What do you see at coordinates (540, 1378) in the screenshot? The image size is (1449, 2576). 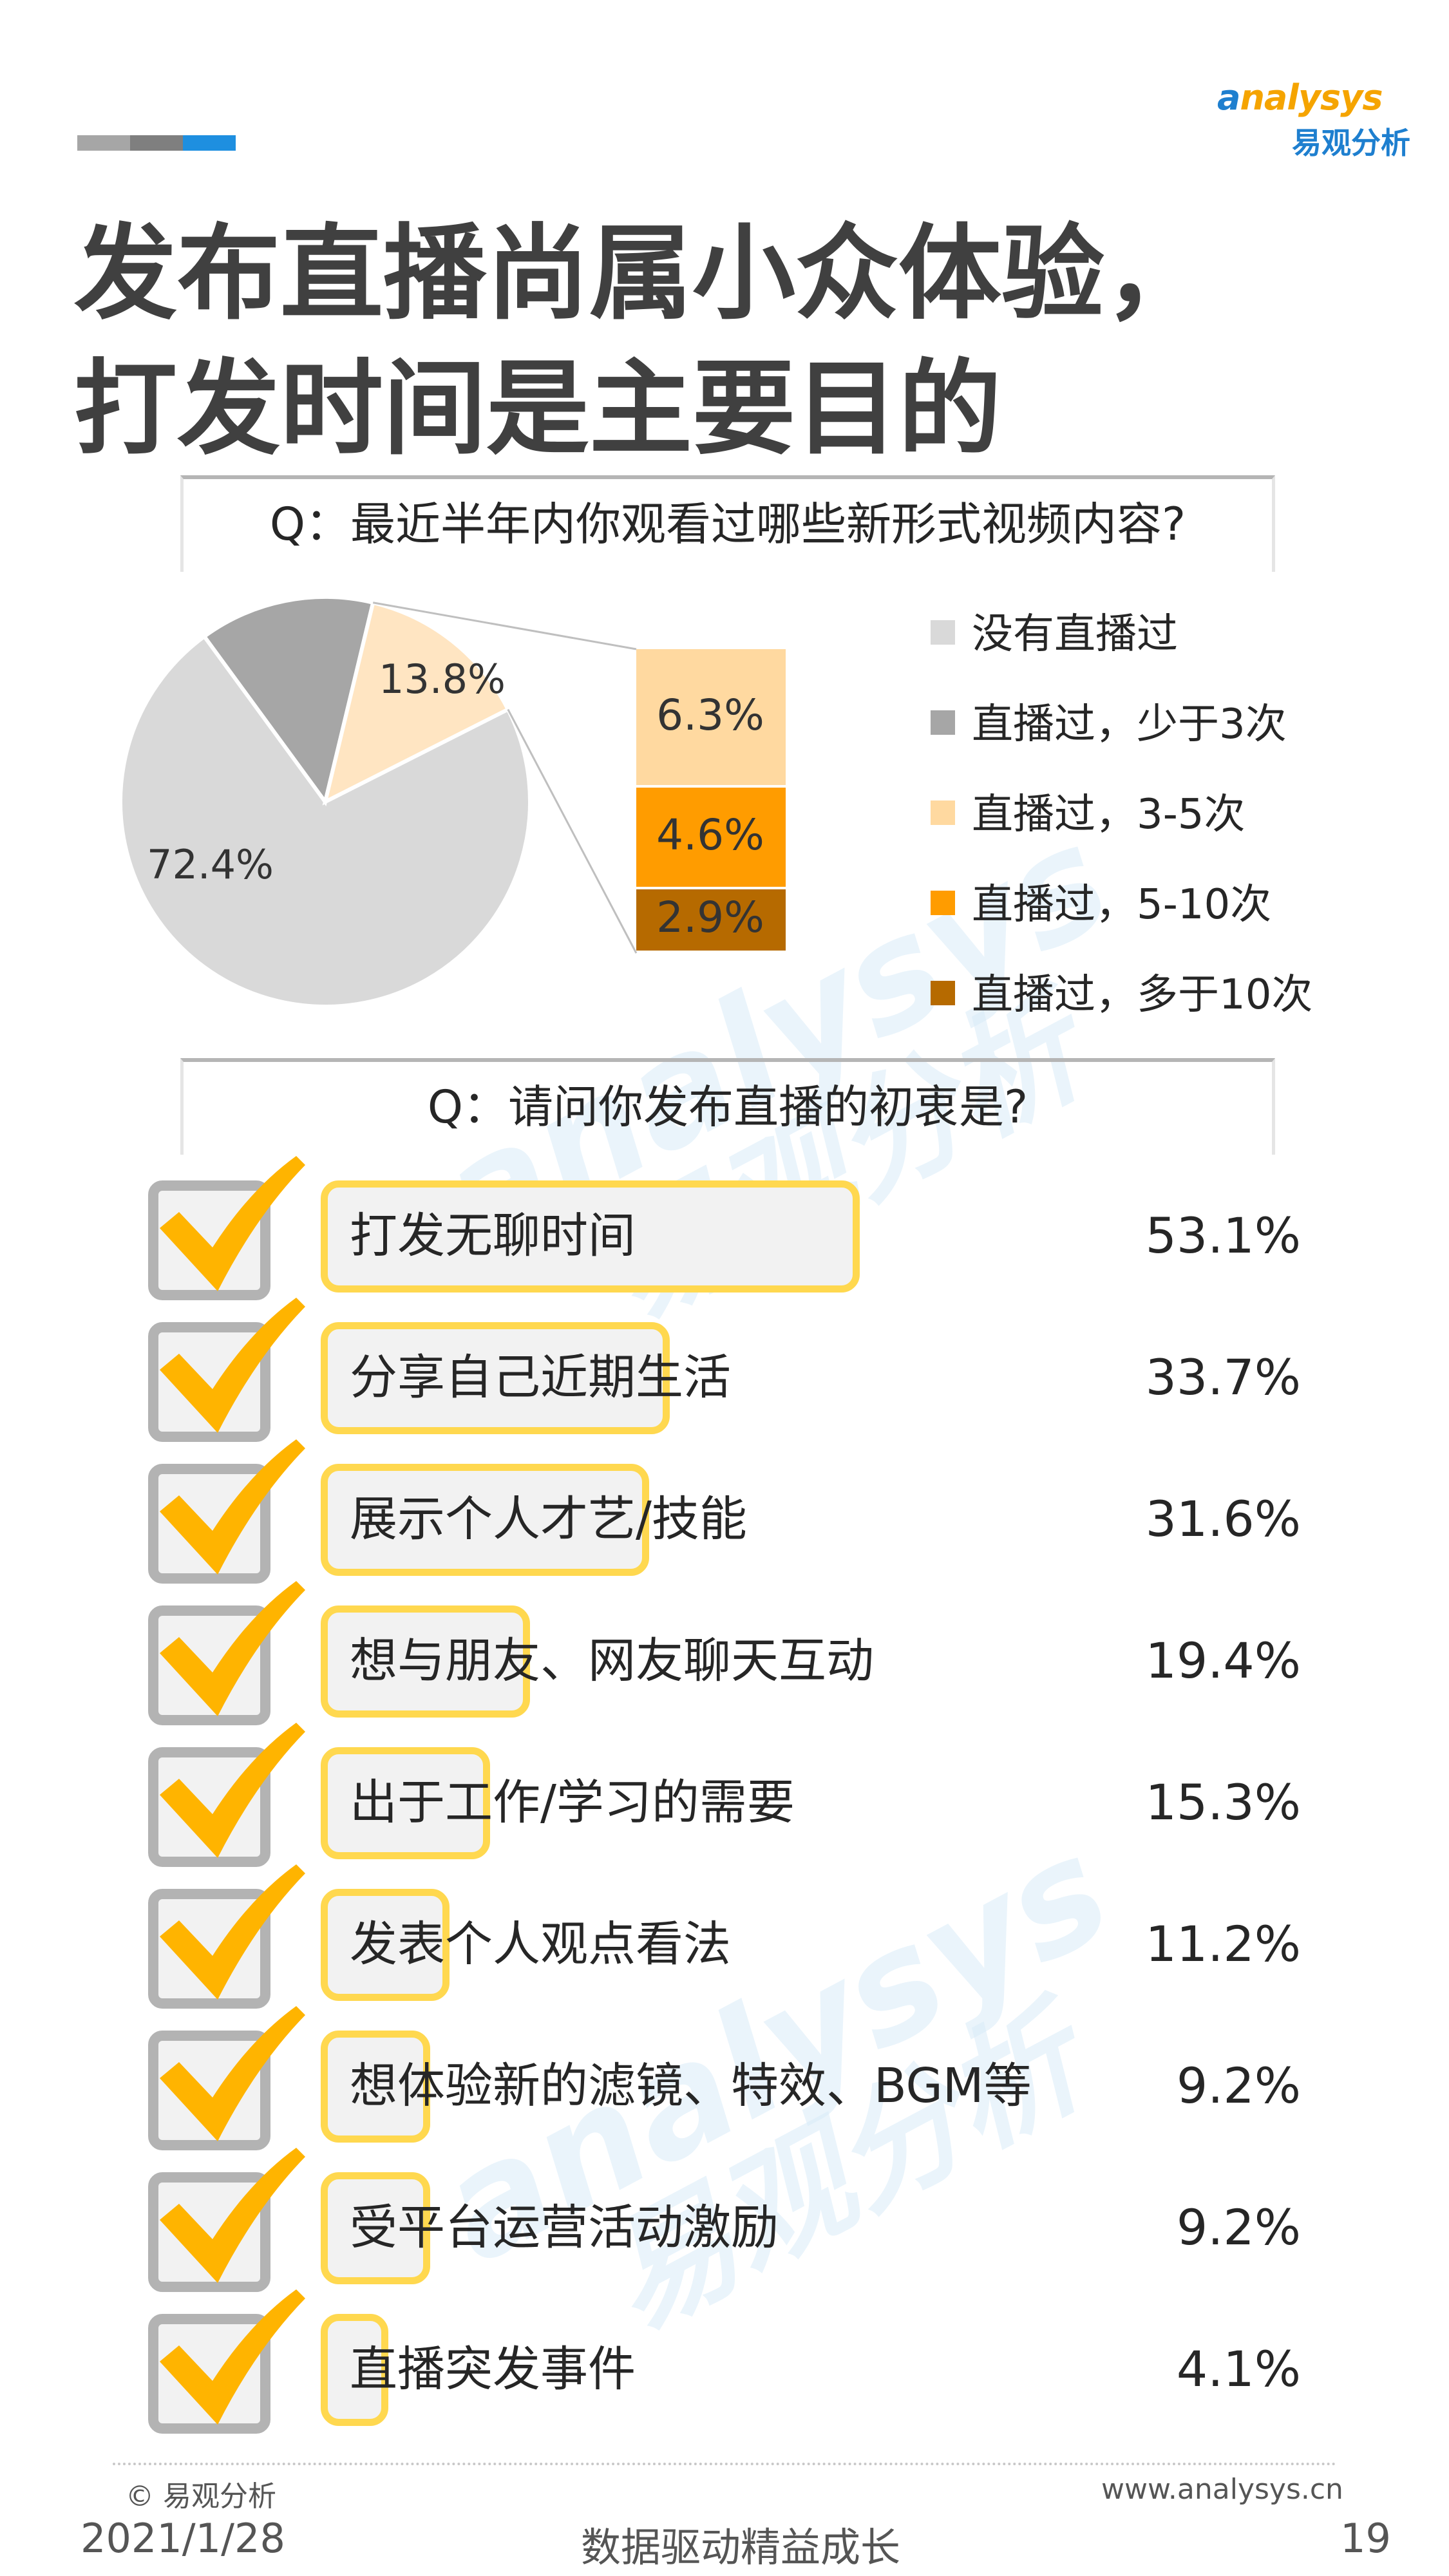 I see `reason-label: 分享自己近期生活` at bounding box center [540, 1378].